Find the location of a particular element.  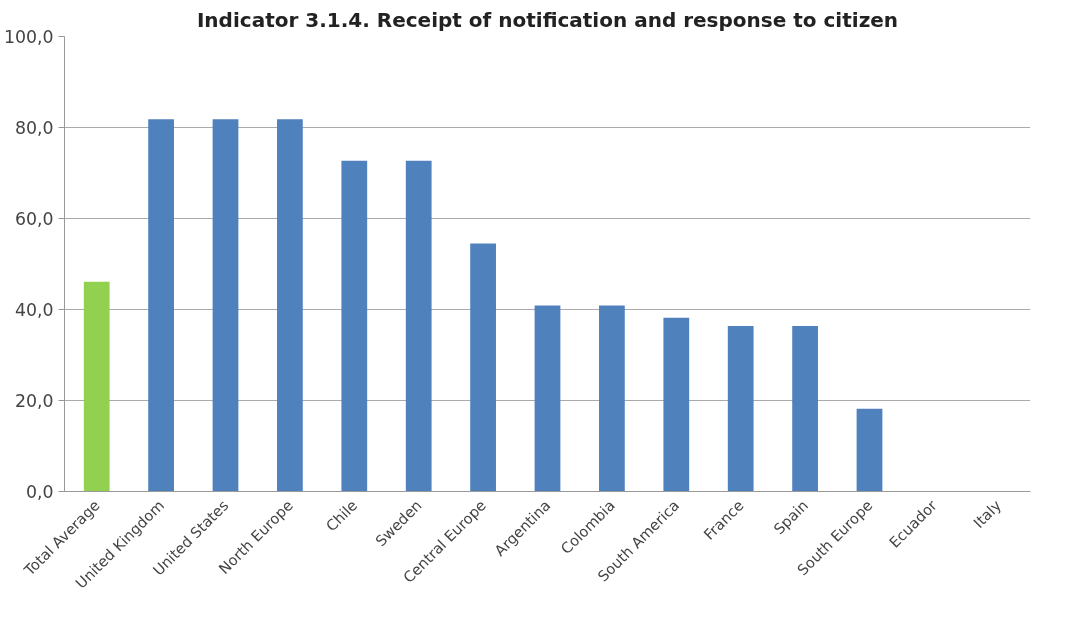

y-tick-label: 20,0 is located at coordinates (34, 401).